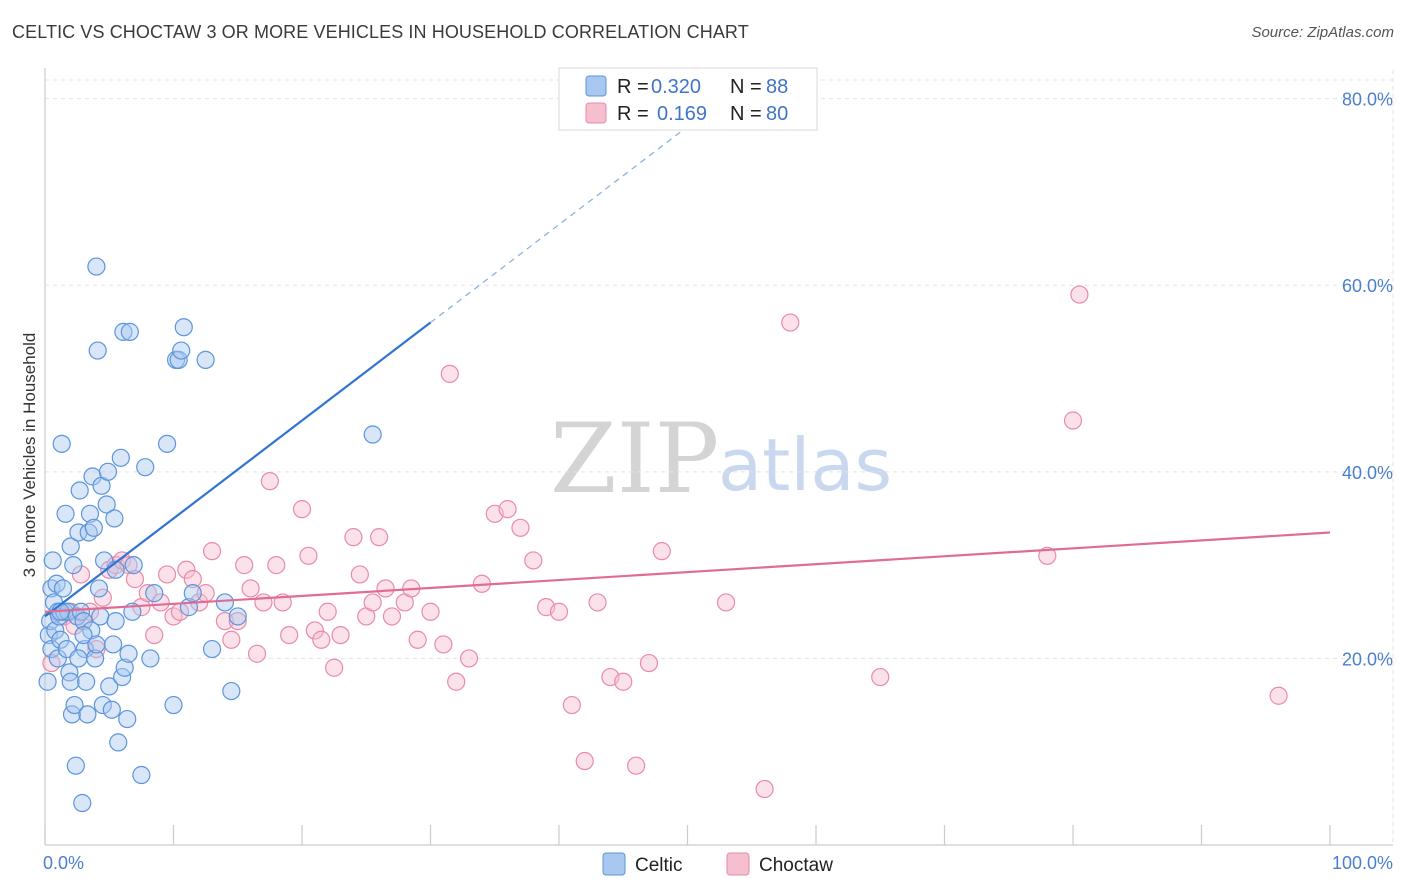  What do you see at coordinates (1367, 473) in the screenshot?
I see `y-tick-label-40: 40.0%` at bounding box center [1367, 473].